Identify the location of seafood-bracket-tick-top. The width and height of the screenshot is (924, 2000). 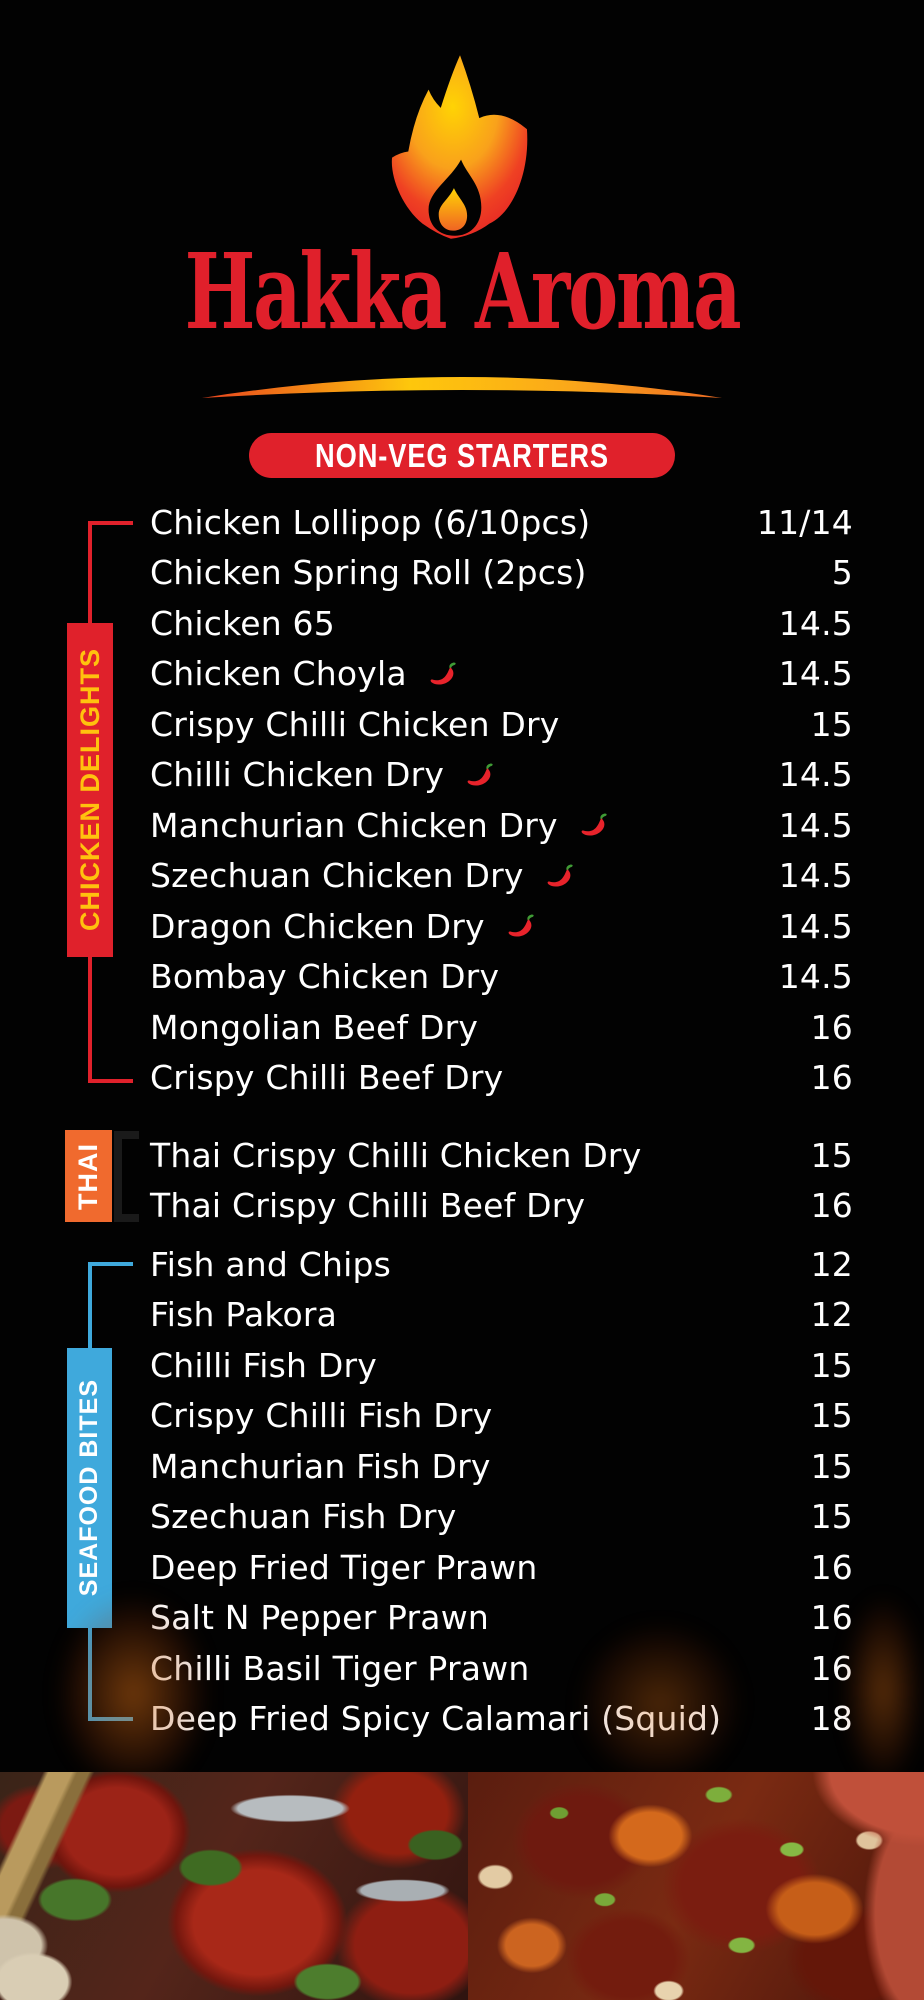
(110, 1264).